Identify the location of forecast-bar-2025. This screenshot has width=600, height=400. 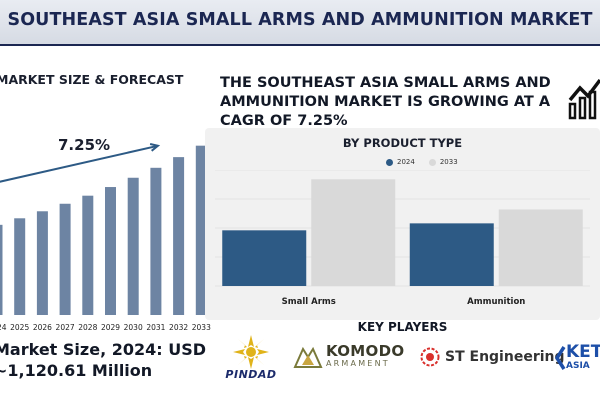
(20, 266).